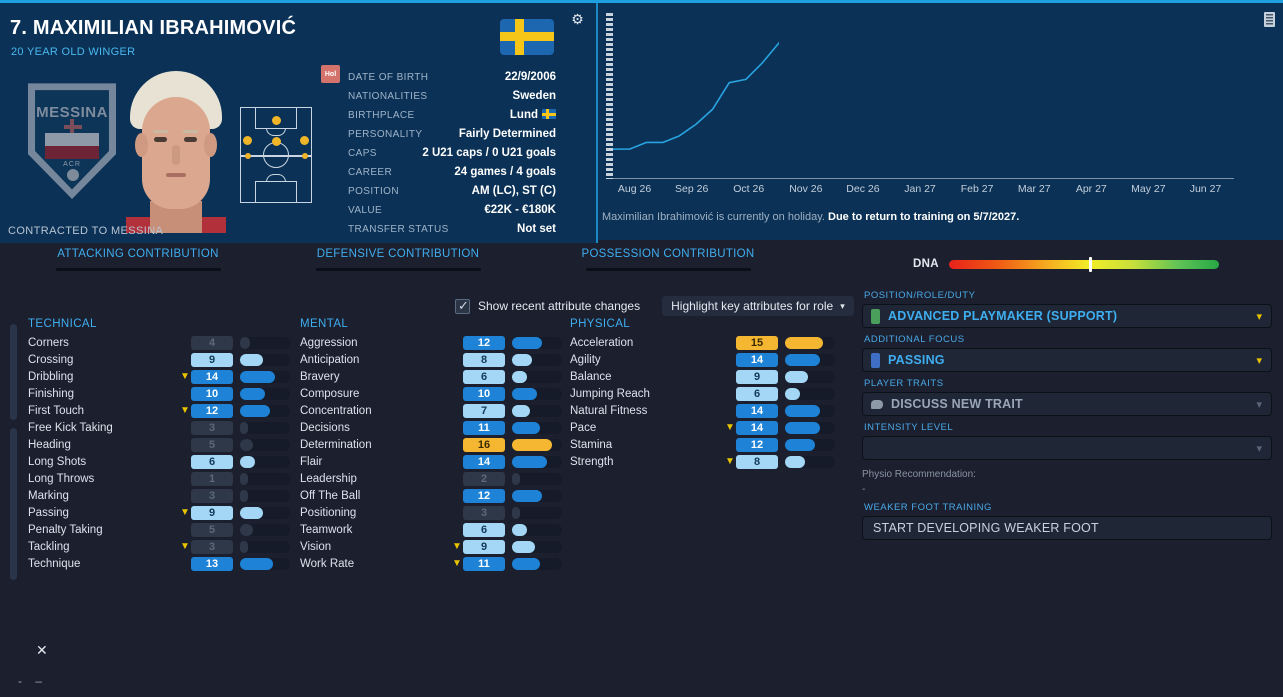 This screenshot has height=697, width=1283. I want to click on scrollbar-thumb-lower, so click(13, 504).